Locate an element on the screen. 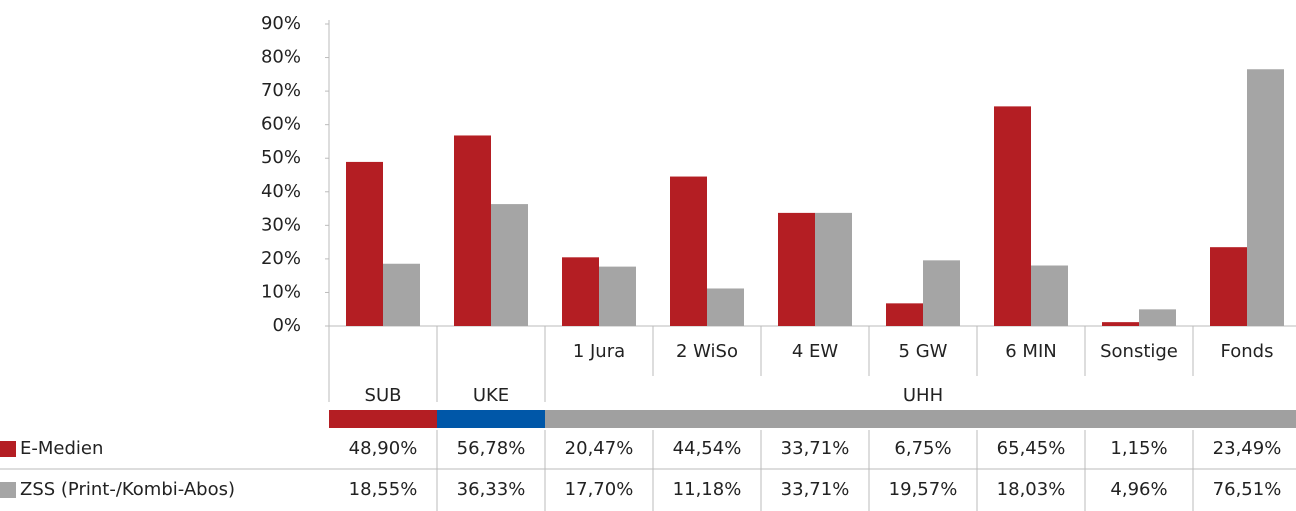 Image resolution: width=1296 pixels, height=511 pixels. x-tick-label: 4 EW is located at coordinates (815, 351).